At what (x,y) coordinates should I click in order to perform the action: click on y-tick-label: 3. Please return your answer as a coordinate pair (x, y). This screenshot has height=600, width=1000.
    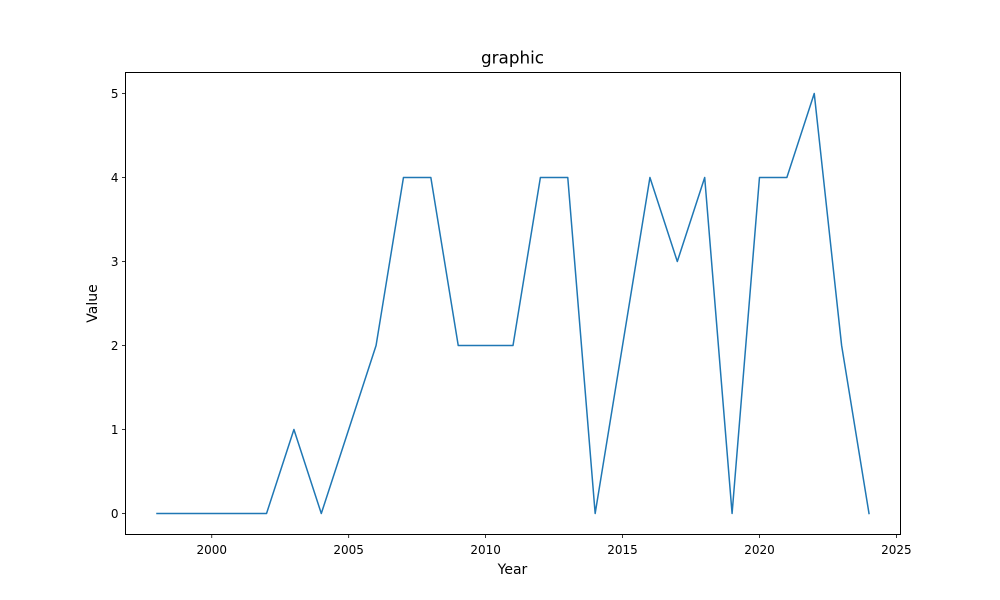
    Looking at the image, I should click on (115, 262).